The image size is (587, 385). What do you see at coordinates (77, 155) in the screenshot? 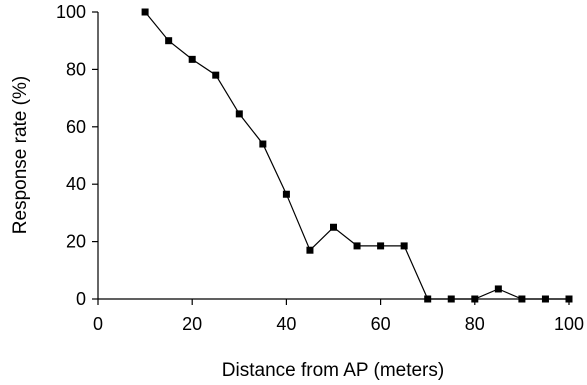
I see `y-axis-ticks: 0 20 40 60 80 100` at bounding box center [77, 155].